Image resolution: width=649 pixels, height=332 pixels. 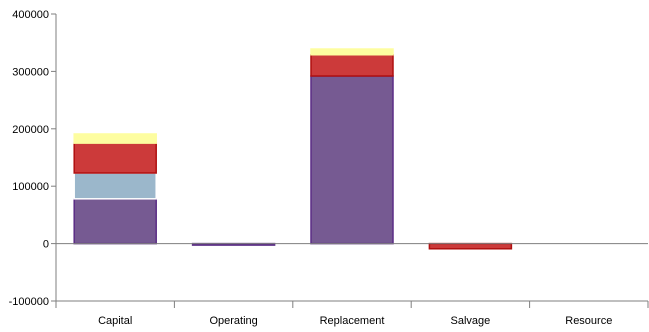 What do you see at coordinates (30, 72) in the screenshot?
I see `y-tick-label: 300000` at bounding box center [30, 72].